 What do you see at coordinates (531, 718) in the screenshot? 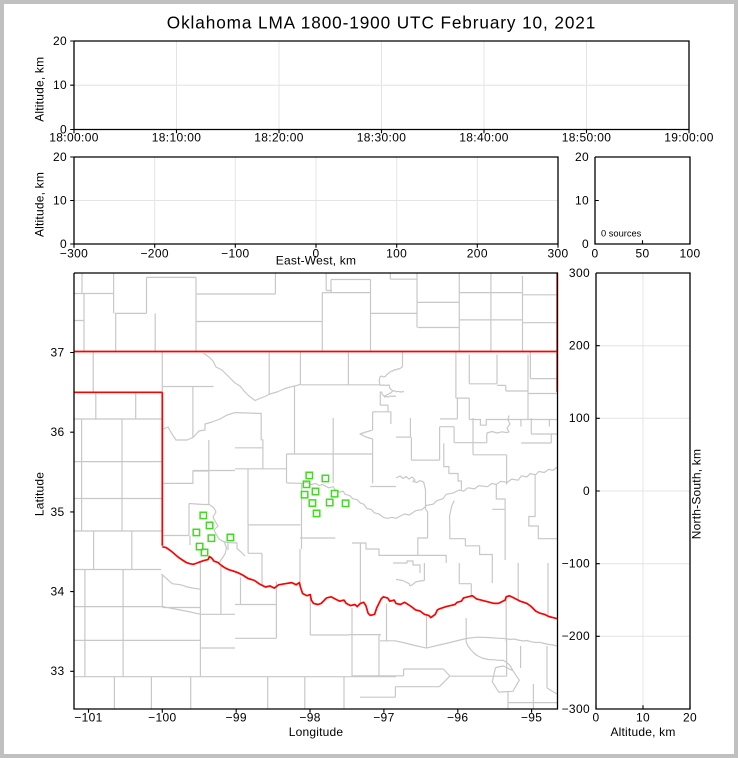
I see `svg-text: −95` at bounding box center [531, 718].